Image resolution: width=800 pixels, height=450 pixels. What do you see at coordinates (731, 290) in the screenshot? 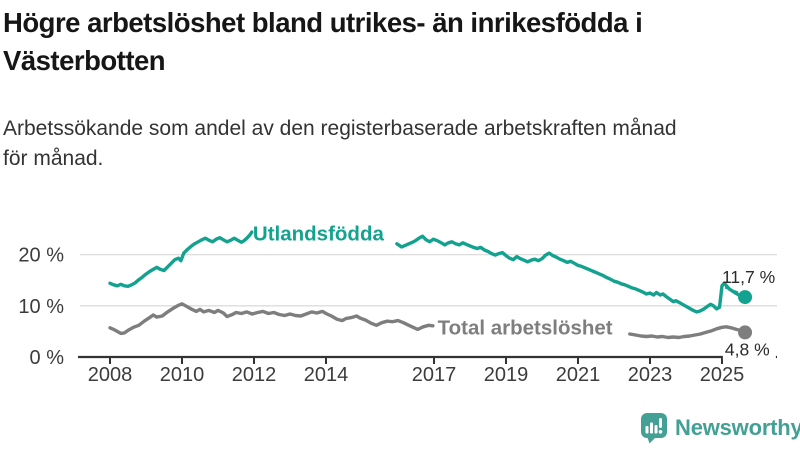
I see `end-label-leader` at bounding box center [731, 290].